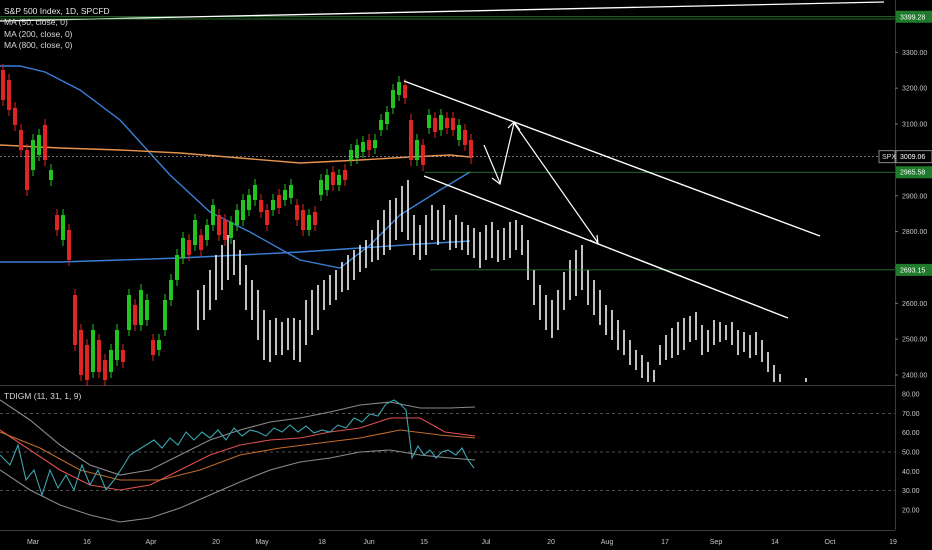 The width and height of the screenshot is (932, 550). What do you see at coordinates (238, 437) in the screenshot?
I see `osc-upper-band` at bounding box center [238, 437].